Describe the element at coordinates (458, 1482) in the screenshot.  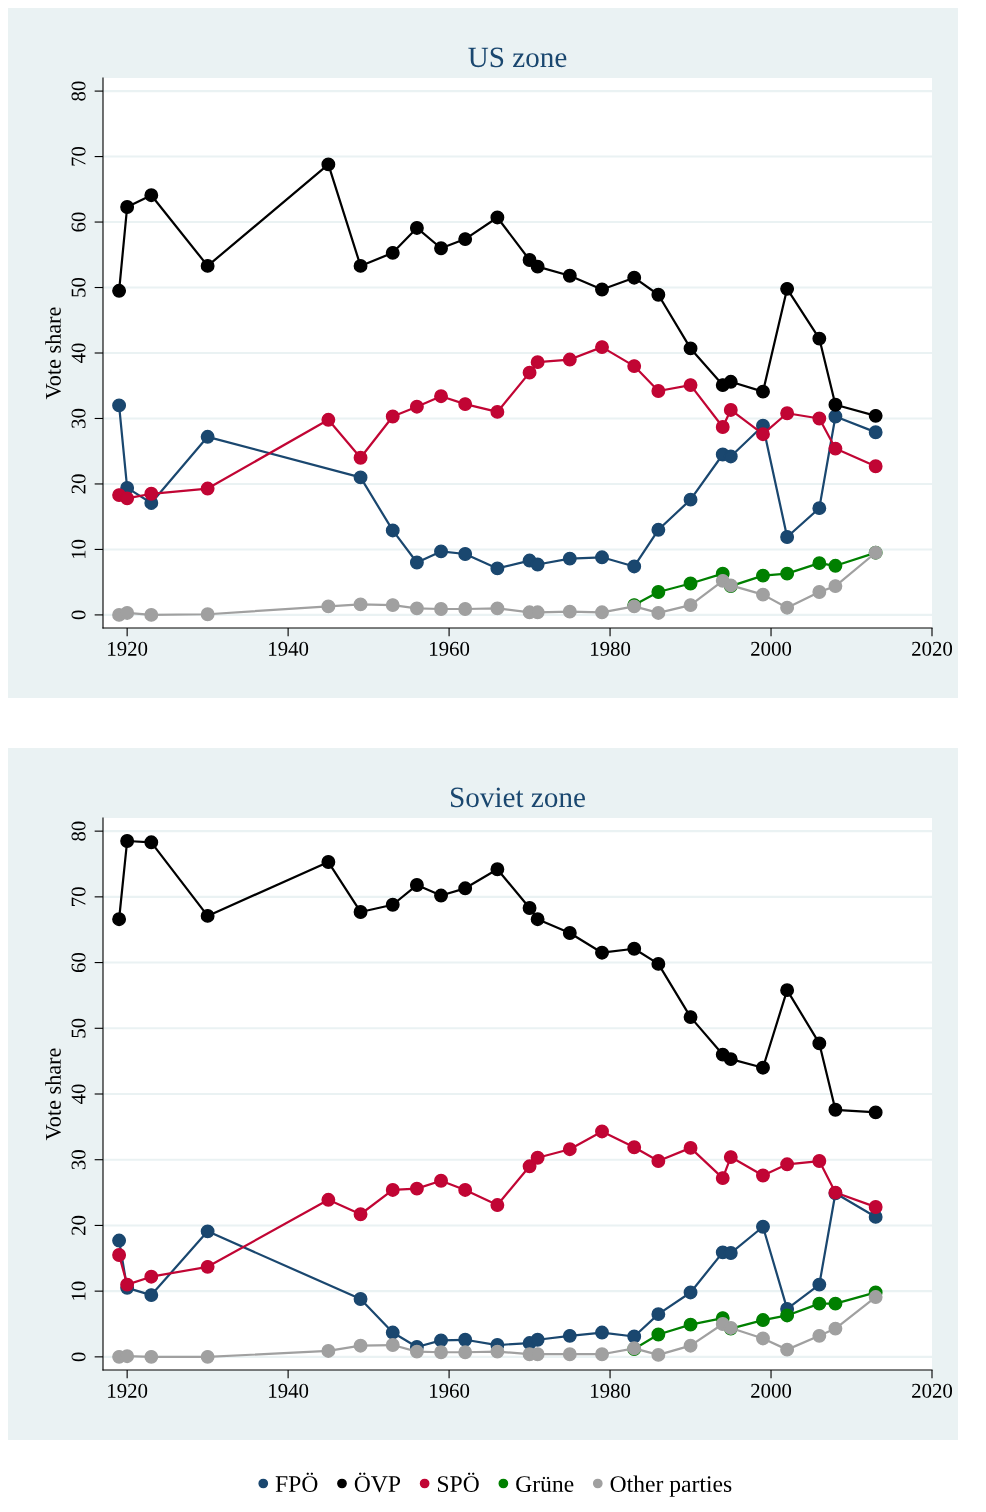
I see `legend-label: SPÖ` at that location.